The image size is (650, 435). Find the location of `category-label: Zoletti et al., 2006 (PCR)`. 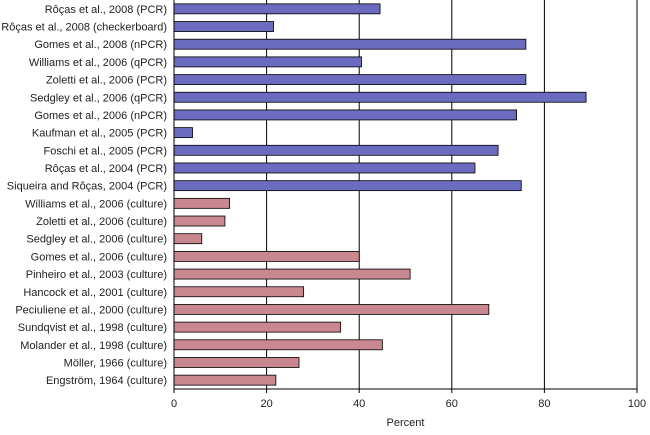

category-label: Zoletti et al., 2006 (PCR) is located at coordinates (106, 81).